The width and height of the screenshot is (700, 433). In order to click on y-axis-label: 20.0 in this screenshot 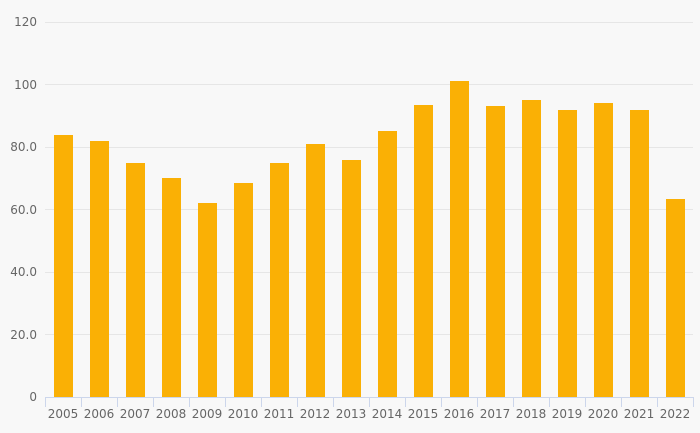, I will do `click(23, 334)`.